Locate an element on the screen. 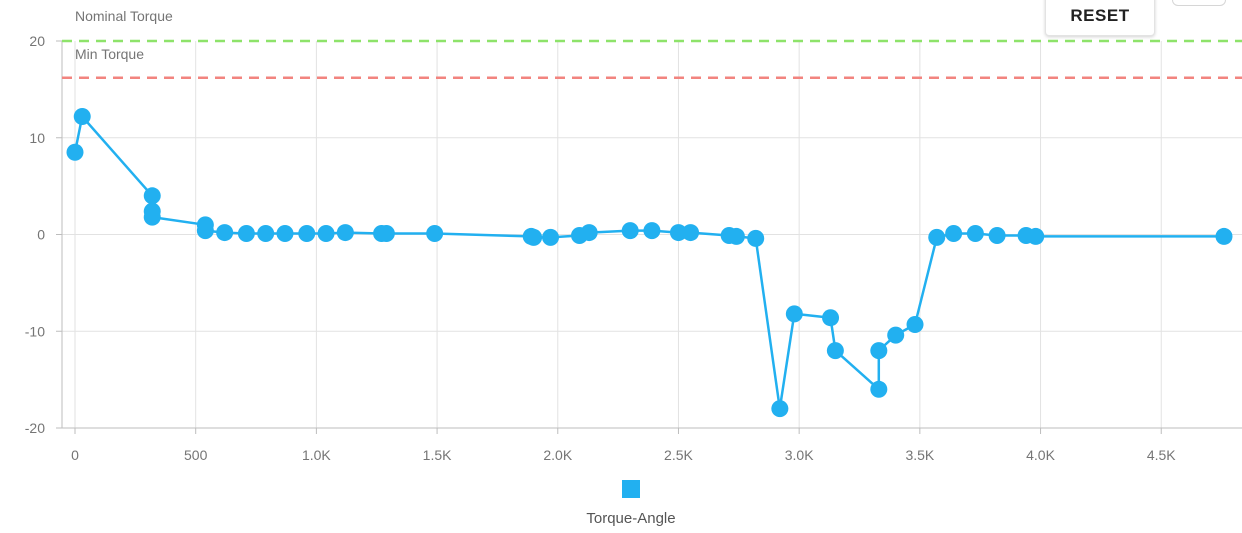  y-tick-label: 10 is located at coordinates (37, 138).